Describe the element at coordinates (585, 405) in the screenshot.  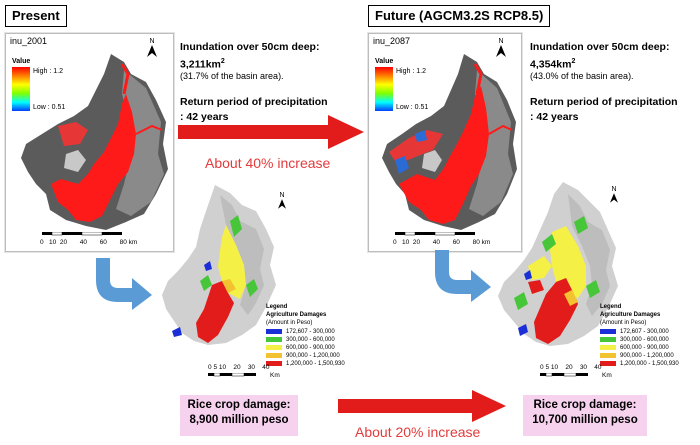
I see `future-damage-label: Rice crop damage:` at that location.